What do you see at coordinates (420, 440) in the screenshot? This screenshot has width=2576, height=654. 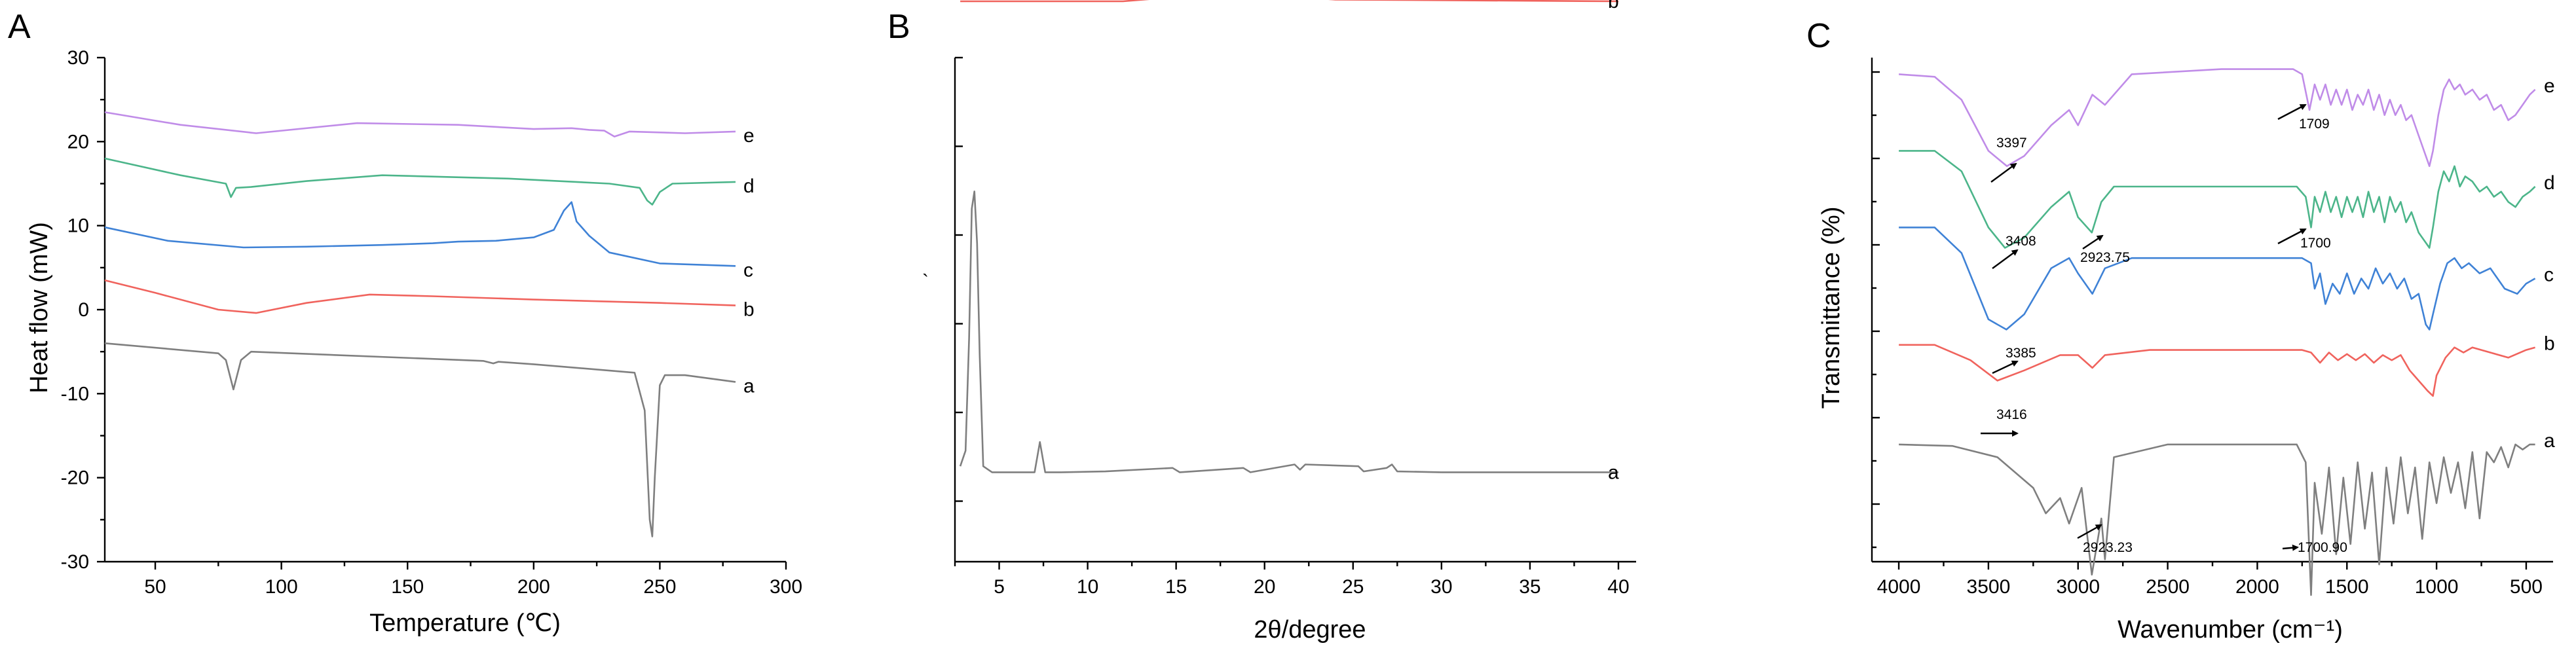 I see `panel-a-series-a` at bounding box center [420, 440].